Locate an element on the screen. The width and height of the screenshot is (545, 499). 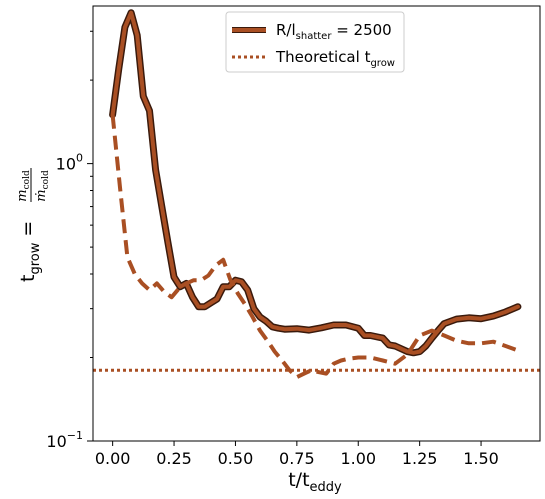
legend-label-solid: R/lshatter = 2500 is located at coordinates (334, 31).